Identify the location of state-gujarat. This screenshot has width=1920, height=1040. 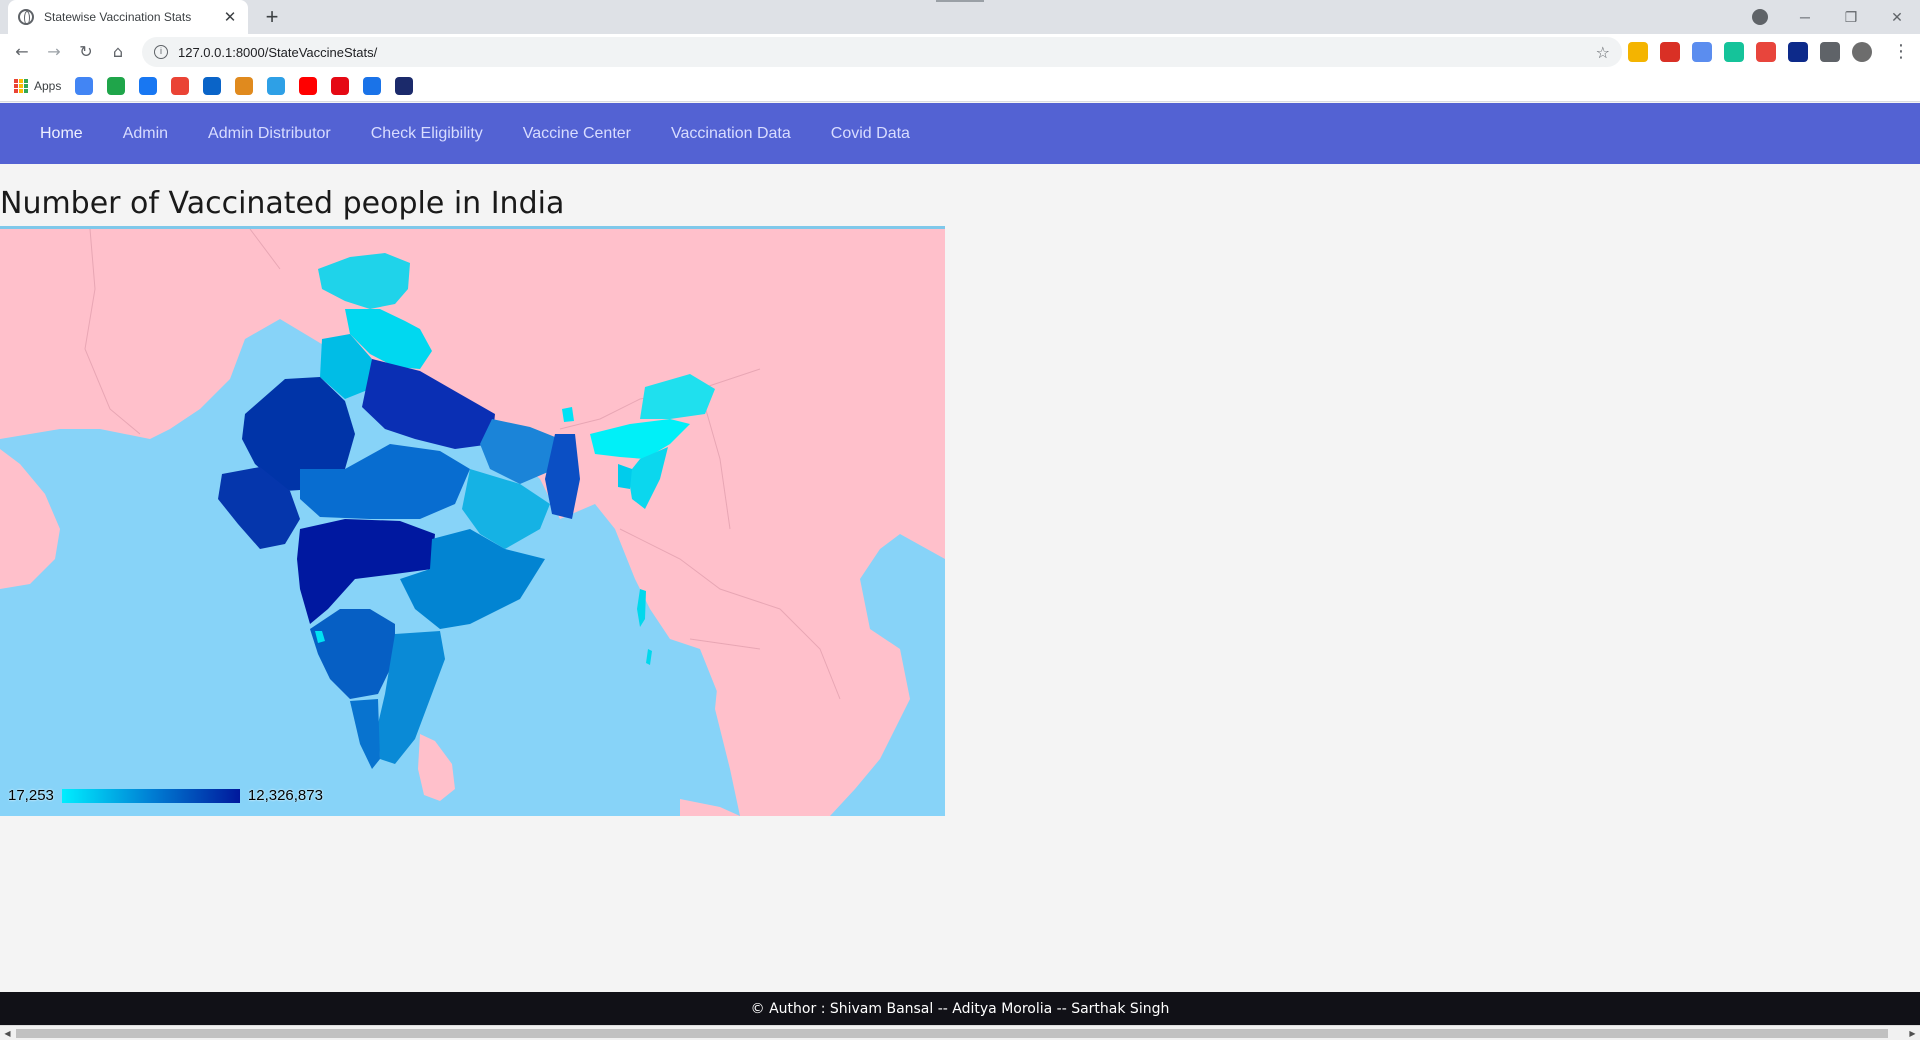
(259, 508).